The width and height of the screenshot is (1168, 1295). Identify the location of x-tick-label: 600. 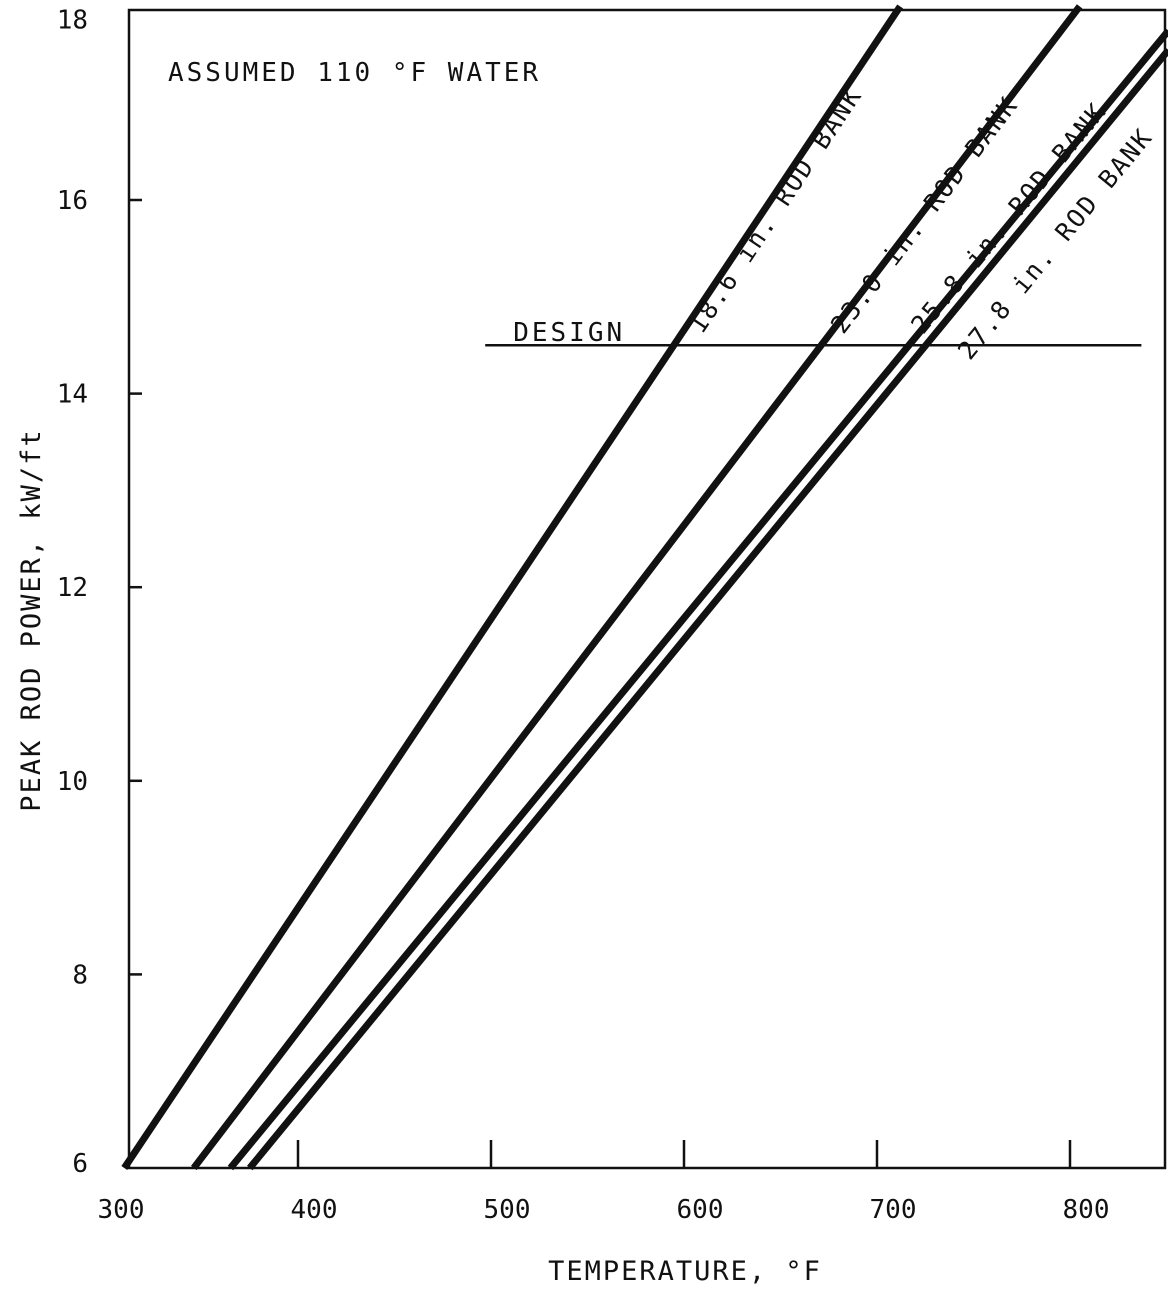
(700, 1210).